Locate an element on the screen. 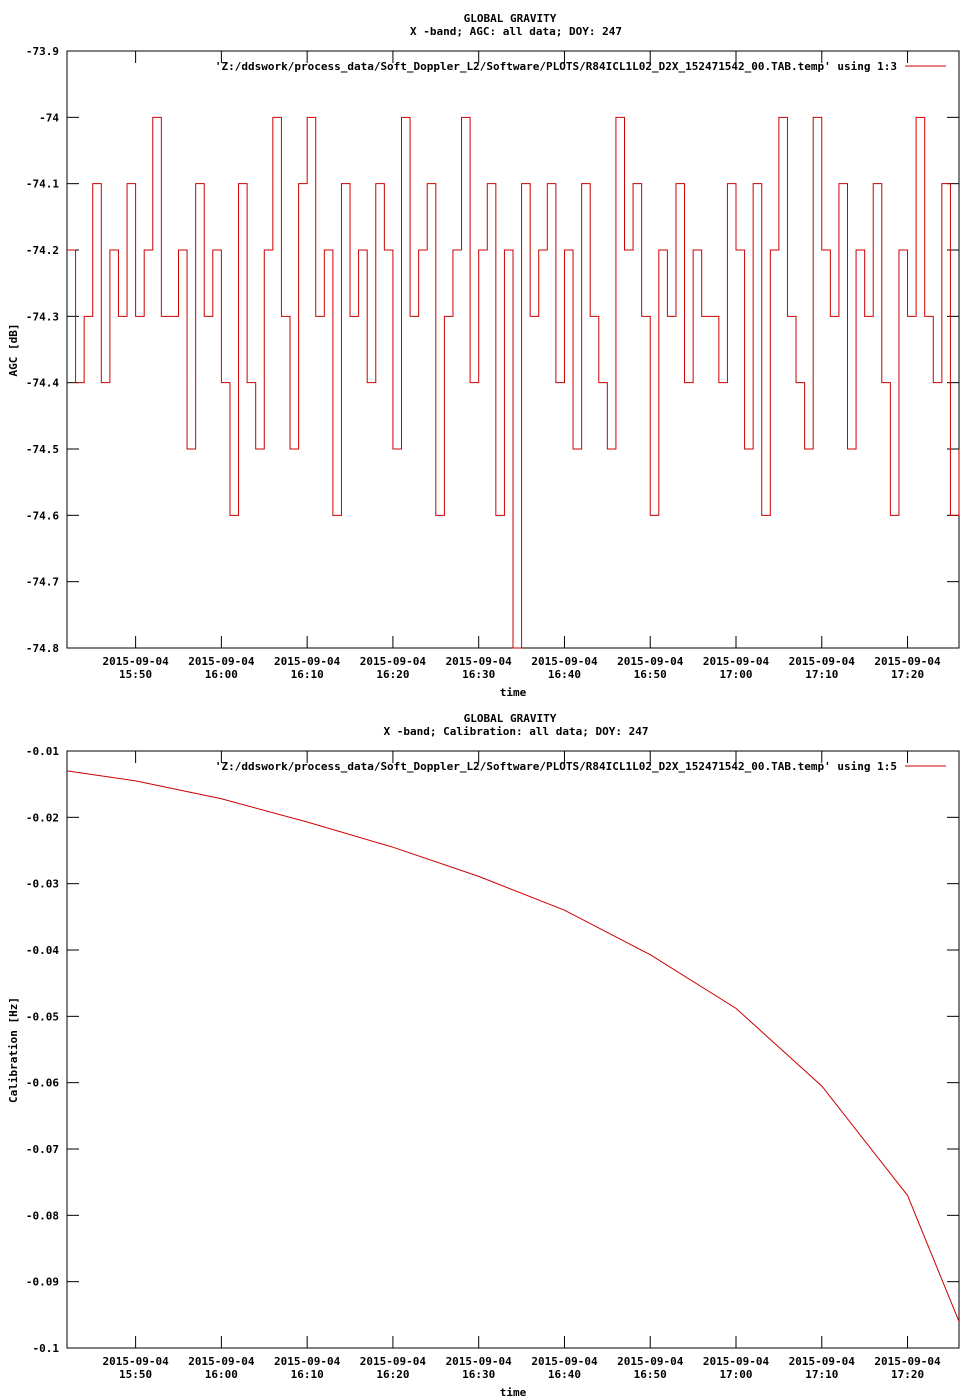 This screenshot has height=1400, width=980. y-tick-label: -74.2 is located at coordinates (42, 250).